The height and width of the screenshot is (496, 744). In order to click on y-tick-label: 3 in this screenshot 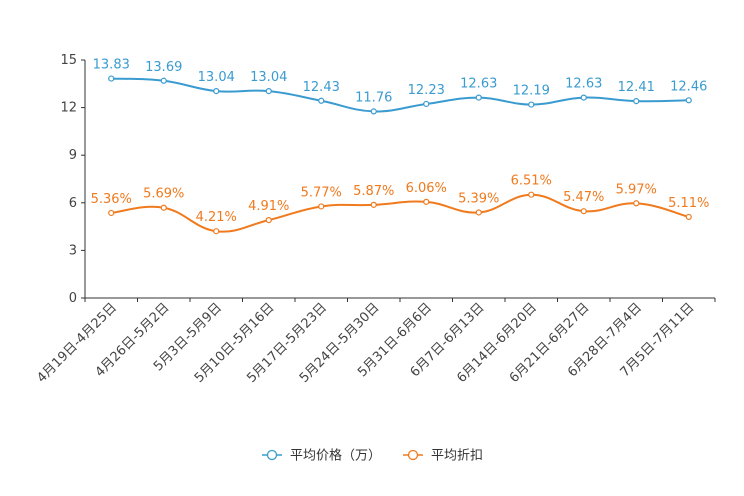, I will do `click(73, 250)`.